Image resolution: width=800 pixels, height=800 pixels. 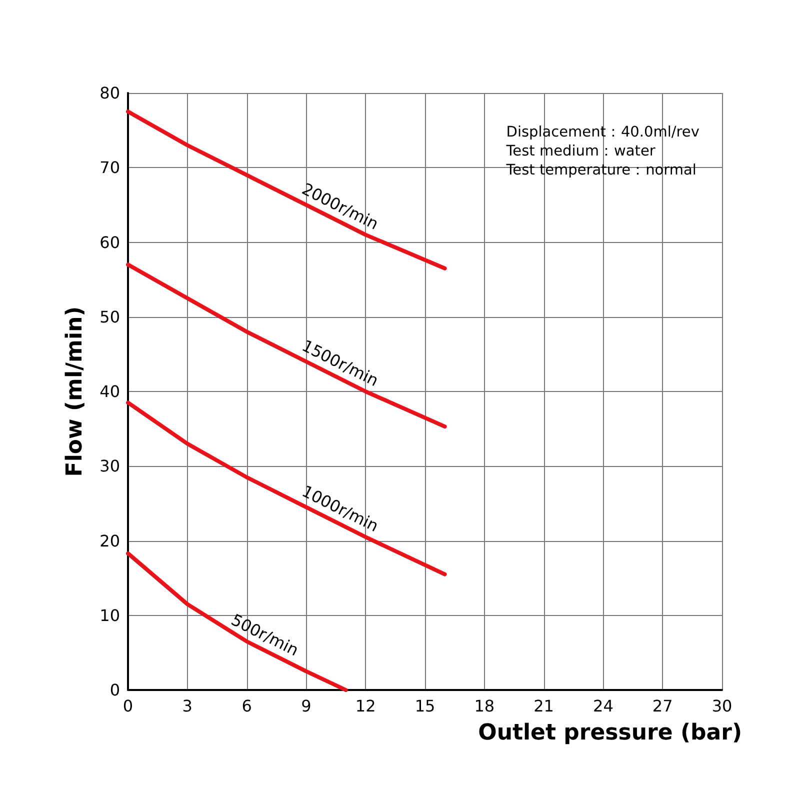 What do you see at coordinates (110, 168) in the screenshot?
I see `y-tick-label: 70` at bounding box center [110, 168].